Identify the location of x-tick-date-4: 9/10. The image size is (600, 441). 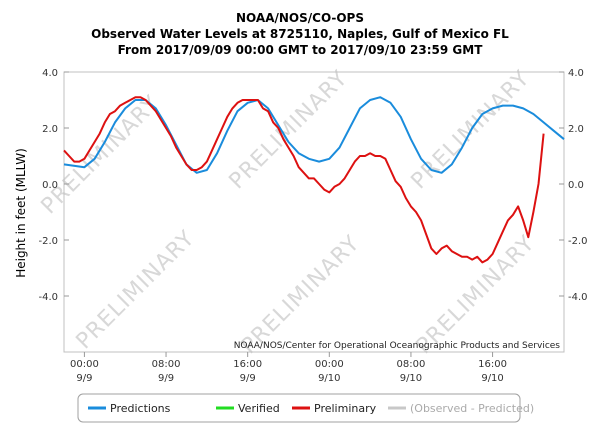
(411, 378).